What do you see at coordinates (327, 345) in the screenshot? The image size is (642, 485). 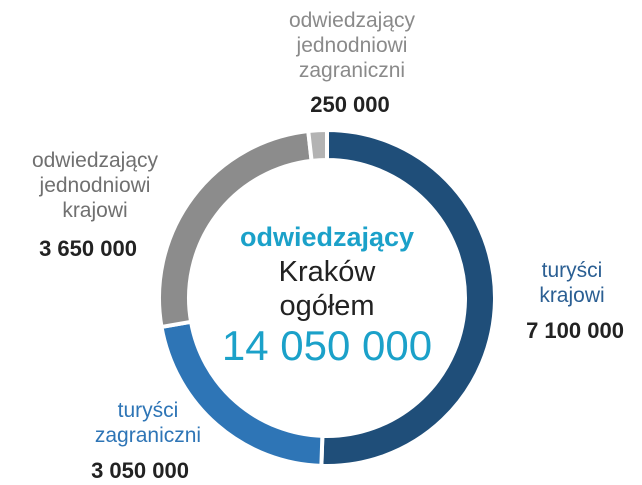 I see `center-total: 14 050 000` at bounding box center [327, 345].